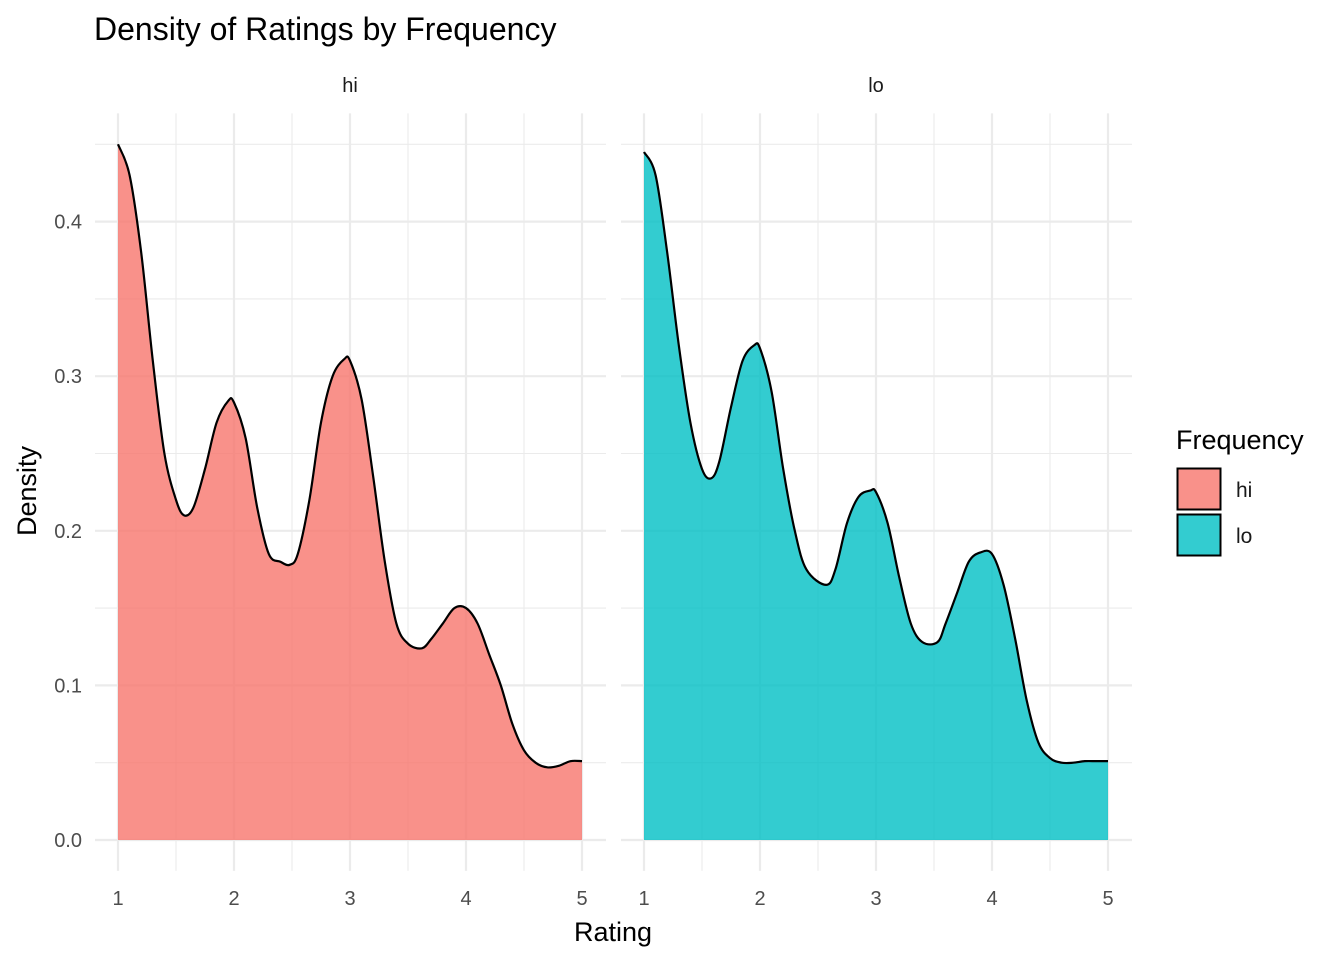 This screenshot has width=1344, height=960. I want to click on facet-label-hi: hi, so click(350, 86).